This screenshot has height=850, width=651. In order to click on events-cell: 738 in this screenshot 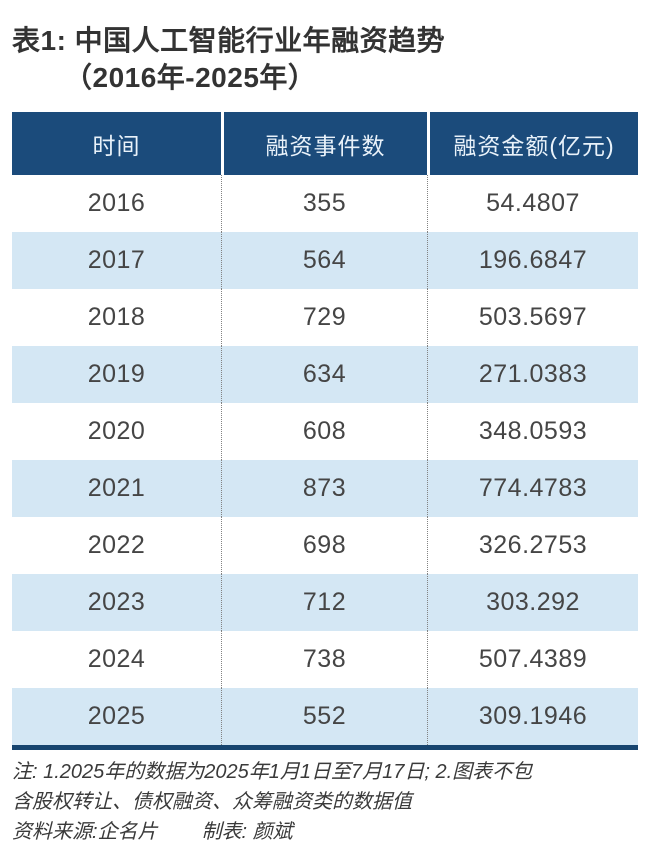, I will do `click(324, 659)`.